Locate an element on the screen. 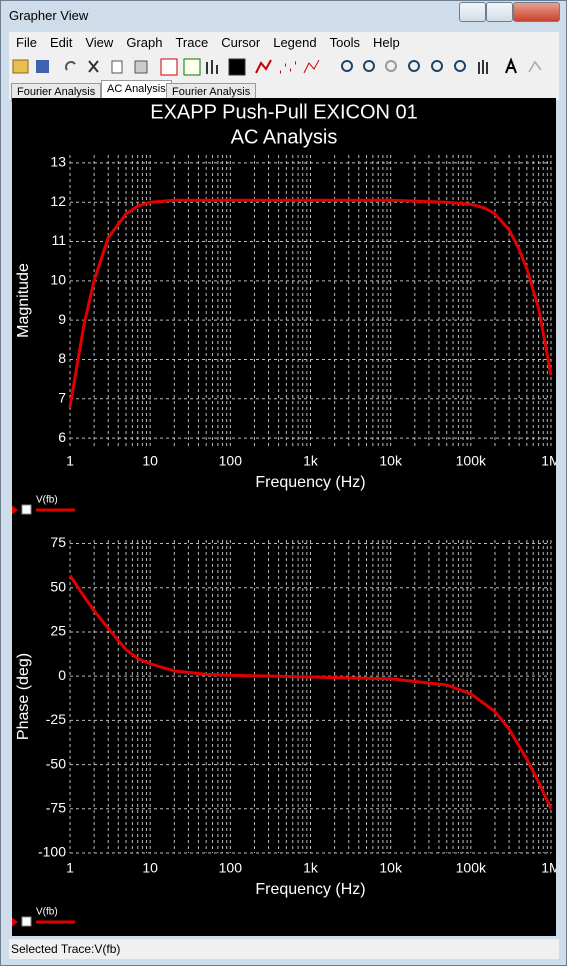 The width and height of the screenshot is (567, 966). zoom-x-icon is located at coordinates (437, 66).